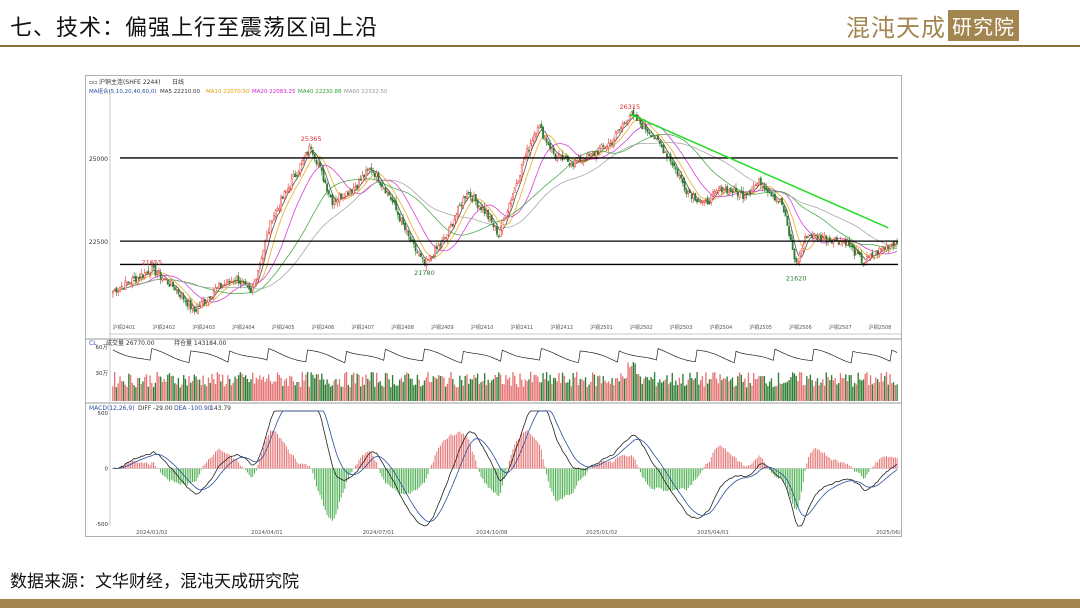 The width and height of the screenshot is (1080, 608). What do you see at coordinates (983, 25) in the screenshot?
I see `logo-box-text: 研究院` at bounding box center [983, 25].